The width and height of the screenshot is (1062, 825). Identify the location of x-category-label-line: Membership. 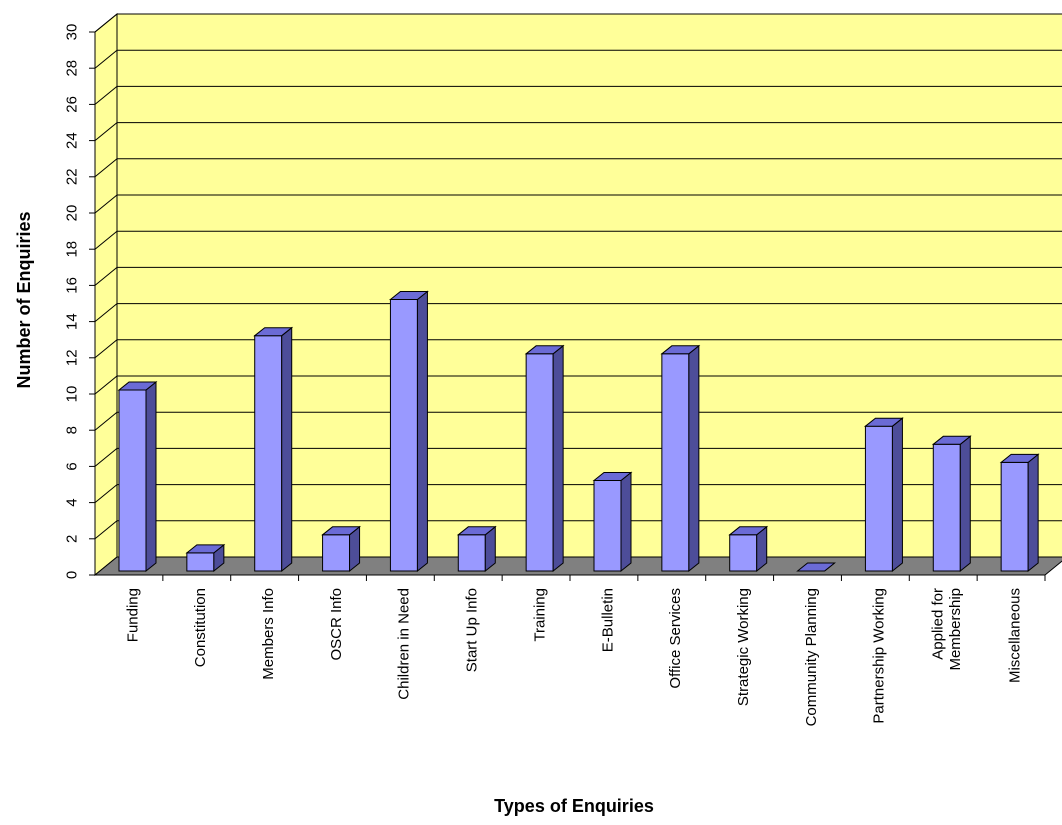
(955, 629).